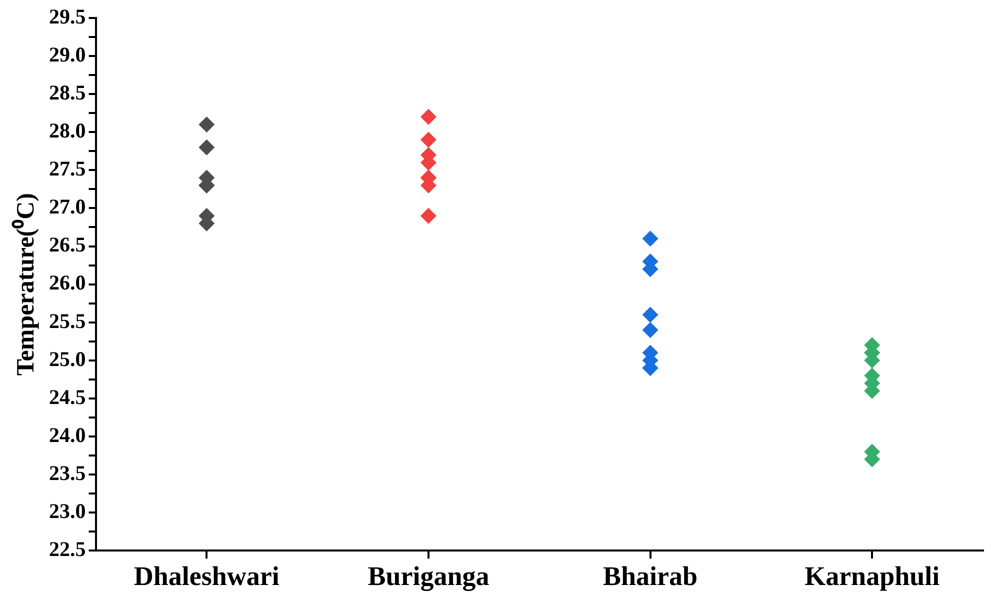 This screenshot has width=991, height=597. What do you see at coordinates (429, 575) in the screenshot?
I see `x-tick-label: Buriganga` at bounding box center [429, 575].